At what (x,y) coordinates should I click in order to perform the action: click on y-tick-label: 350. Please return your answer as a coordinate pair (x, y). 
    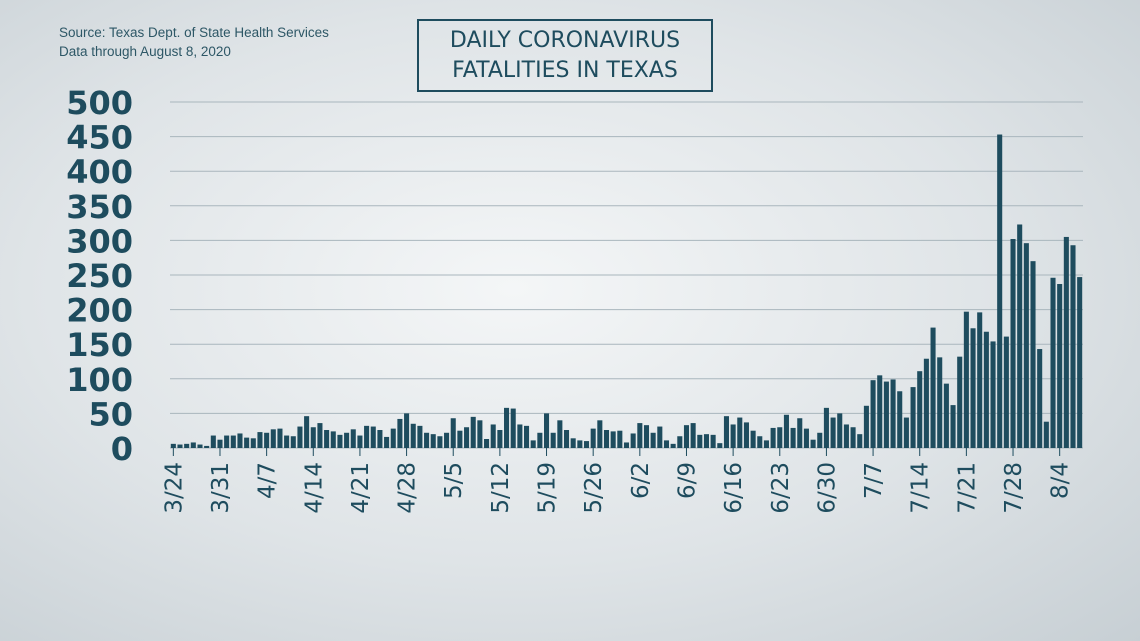
    Looking at the image, I should click on (99, 207).